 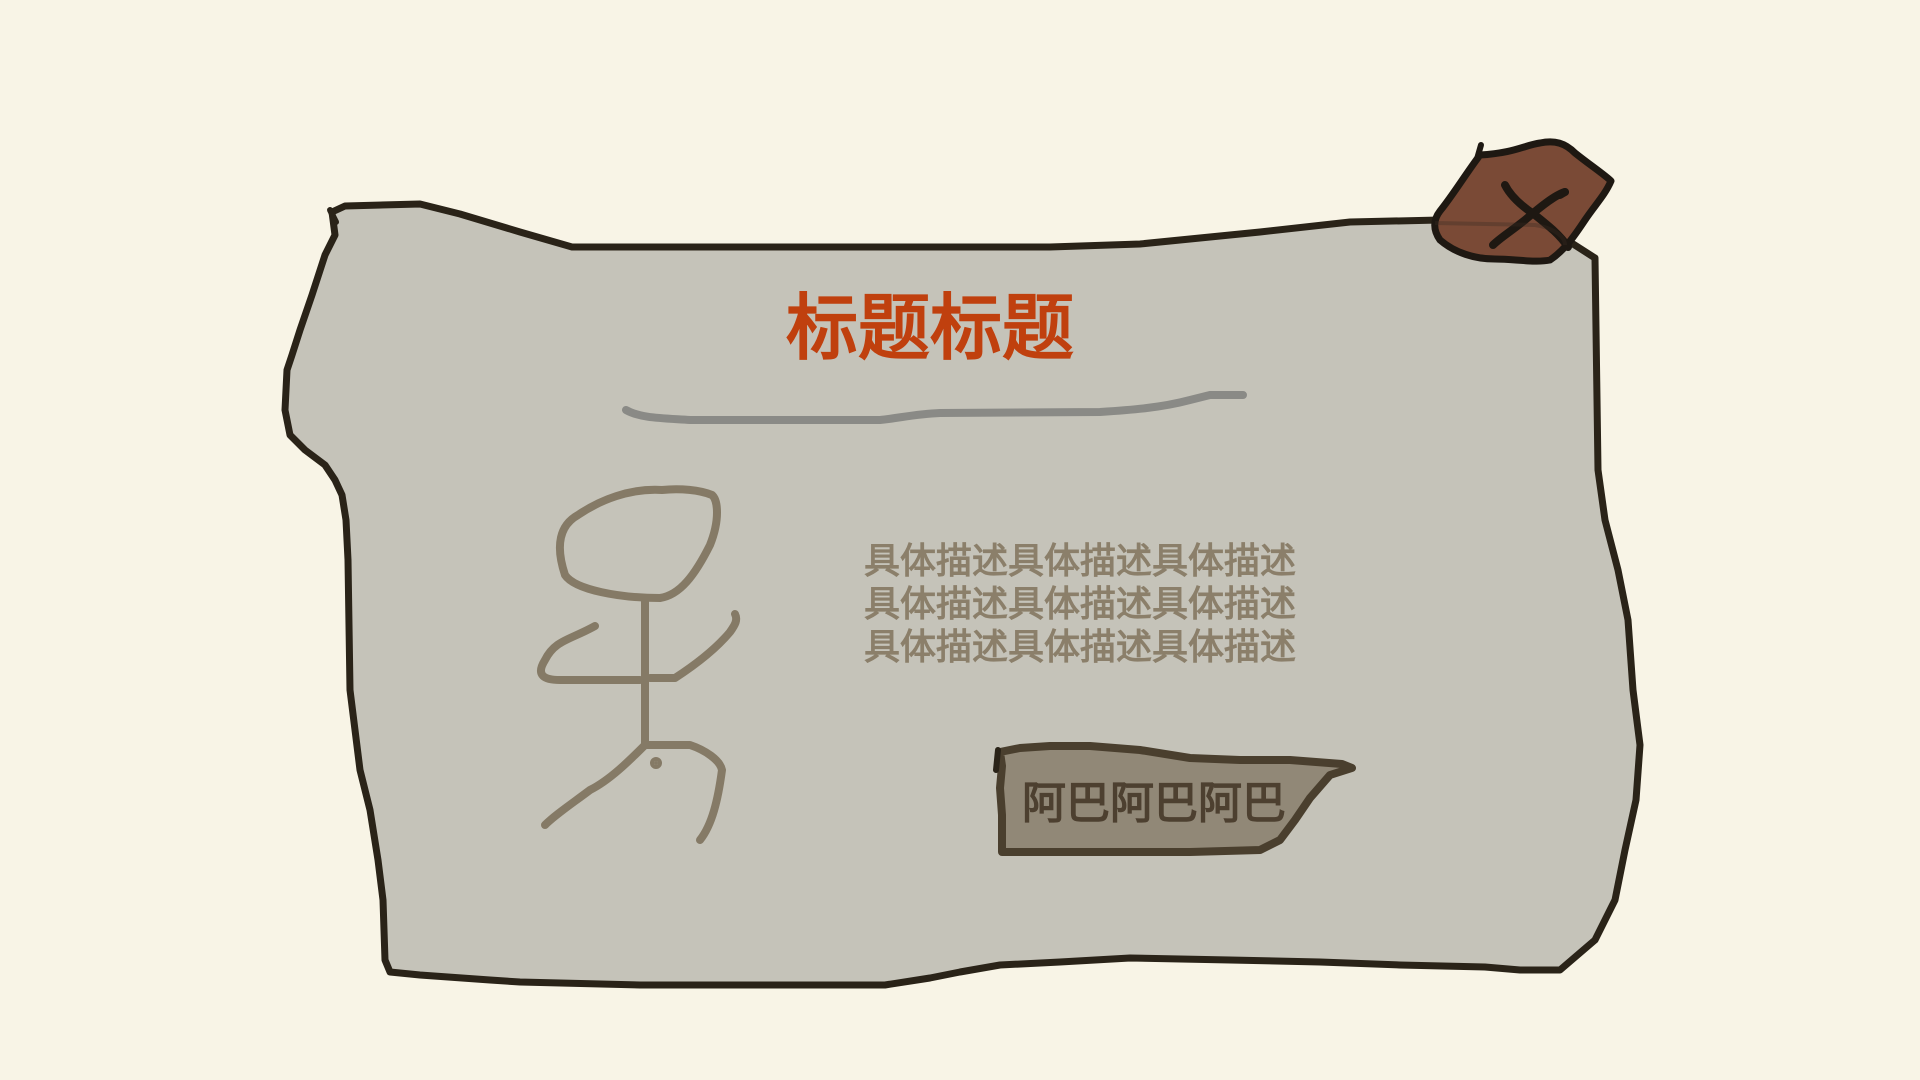 I want to click on action-button-label: 阿巴阿巴阿巴, so click(x=1154, y=803).